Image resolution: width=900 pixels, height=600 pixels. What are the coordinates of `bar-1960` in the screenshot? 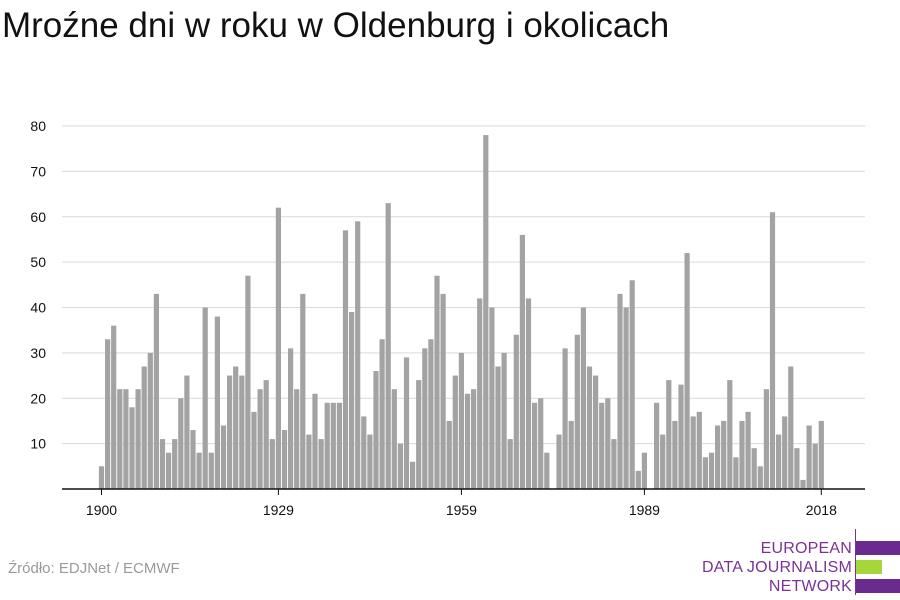 It's located at (467, 441).